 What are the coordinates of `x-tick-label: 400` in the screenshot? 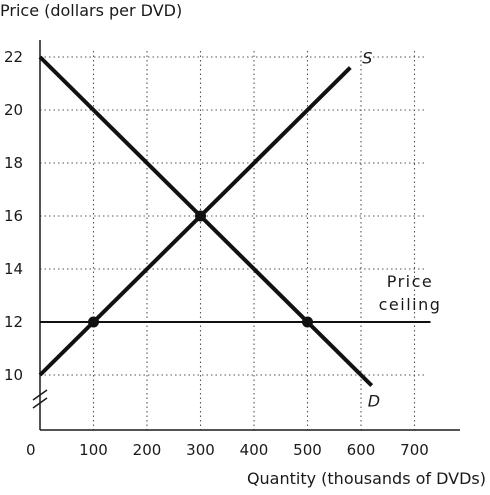 It's located at (254, 450).